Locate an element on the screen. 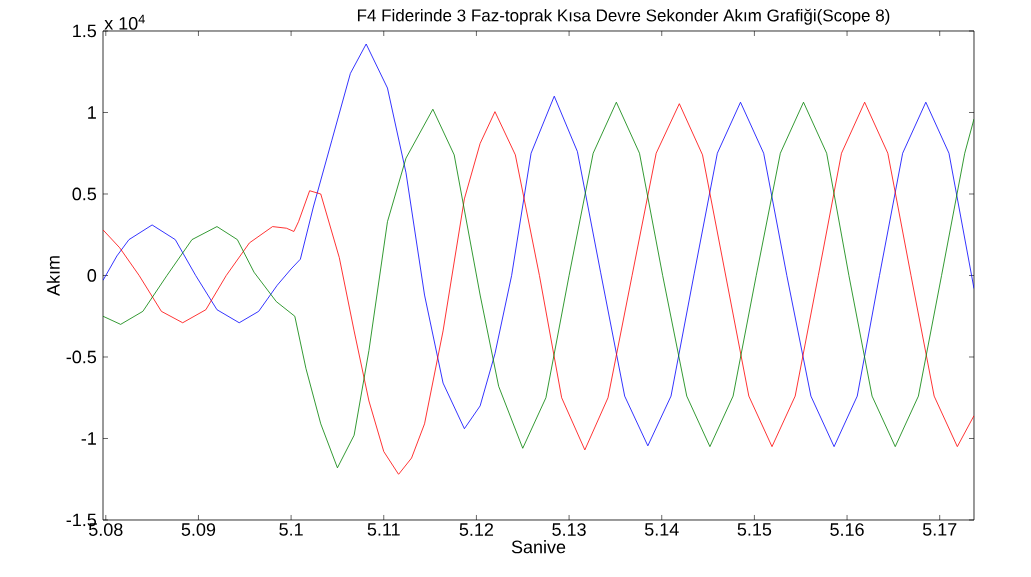 Image resolution: width=1031 pixels, height=577 pixels. x-tick-label: 5.09 is located at coordinates (198, 529).